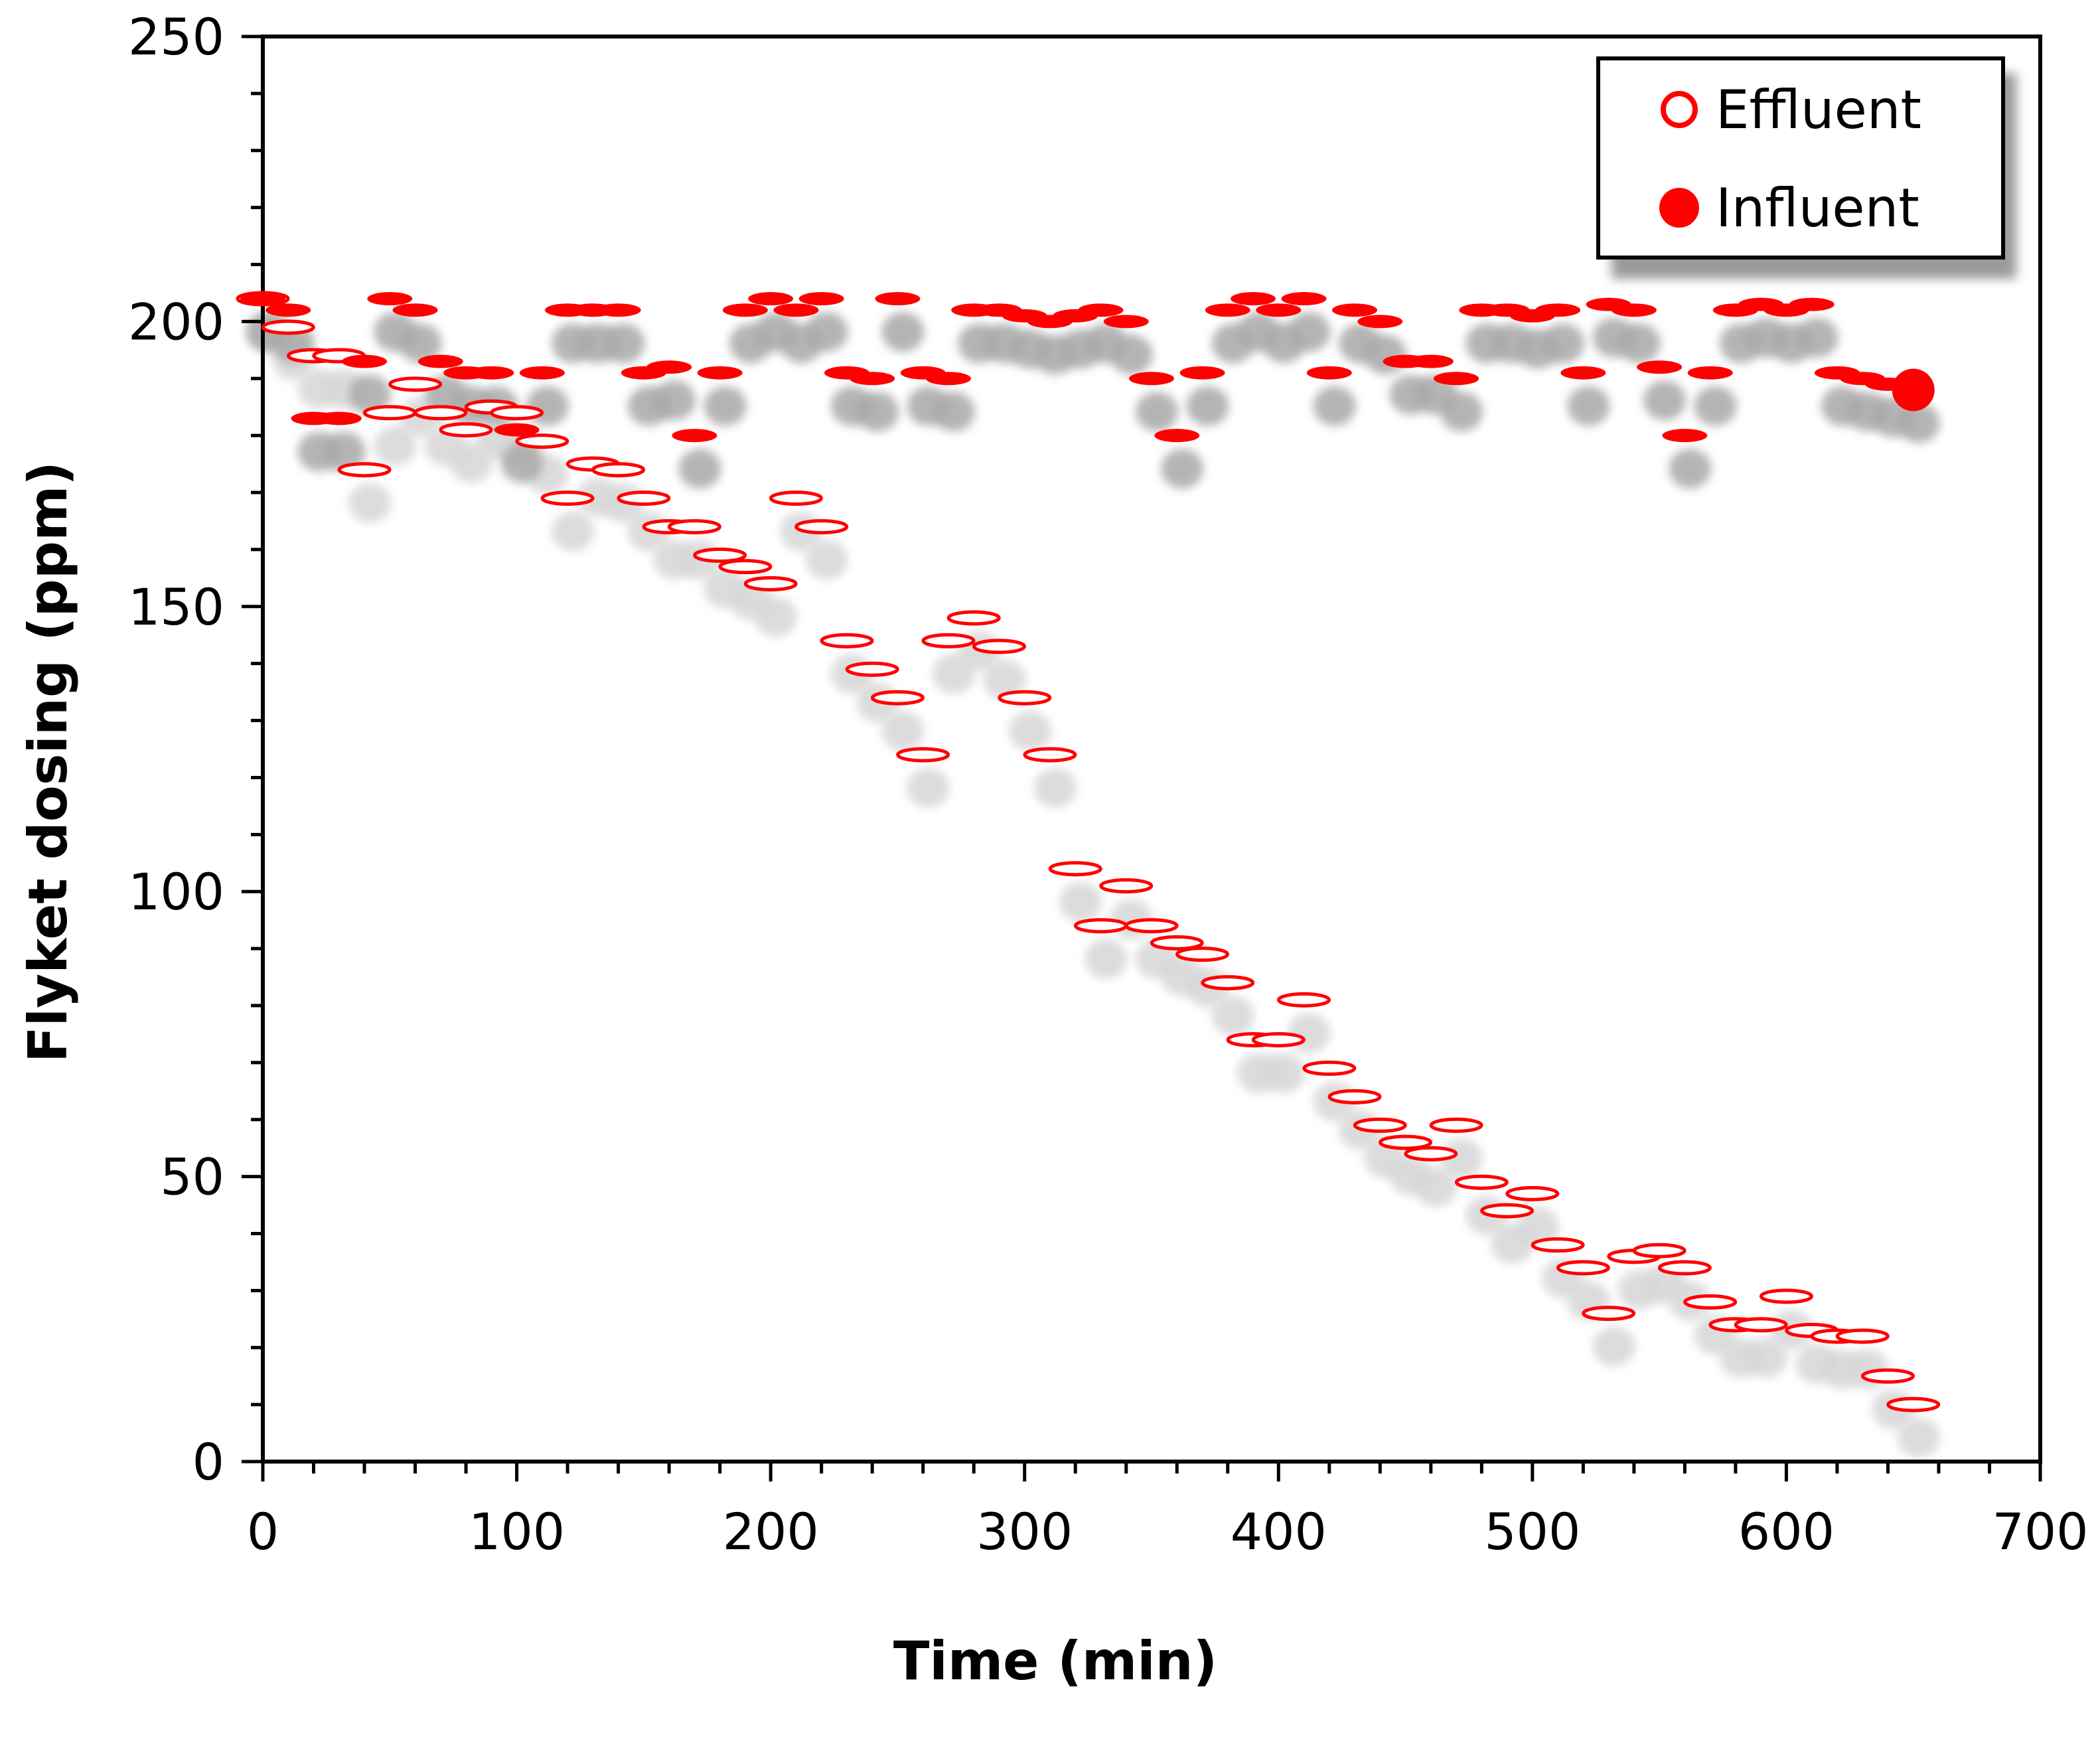  I want to click on legend-open-circle-icon, so click(1680, 109).